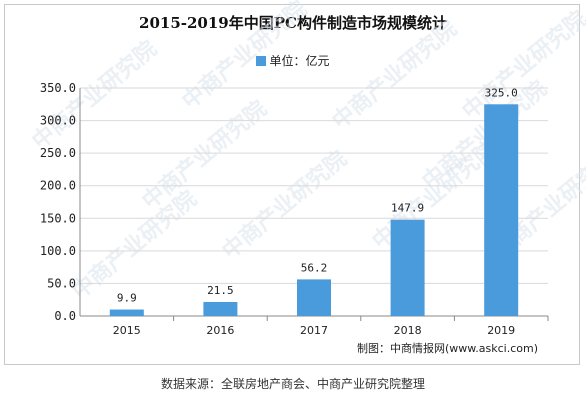  Describe the element at coordinates (293, 23) in the screenshot. I see `chart-title: 2015-2019年中国PC构件制造市场规模统计` at that location.